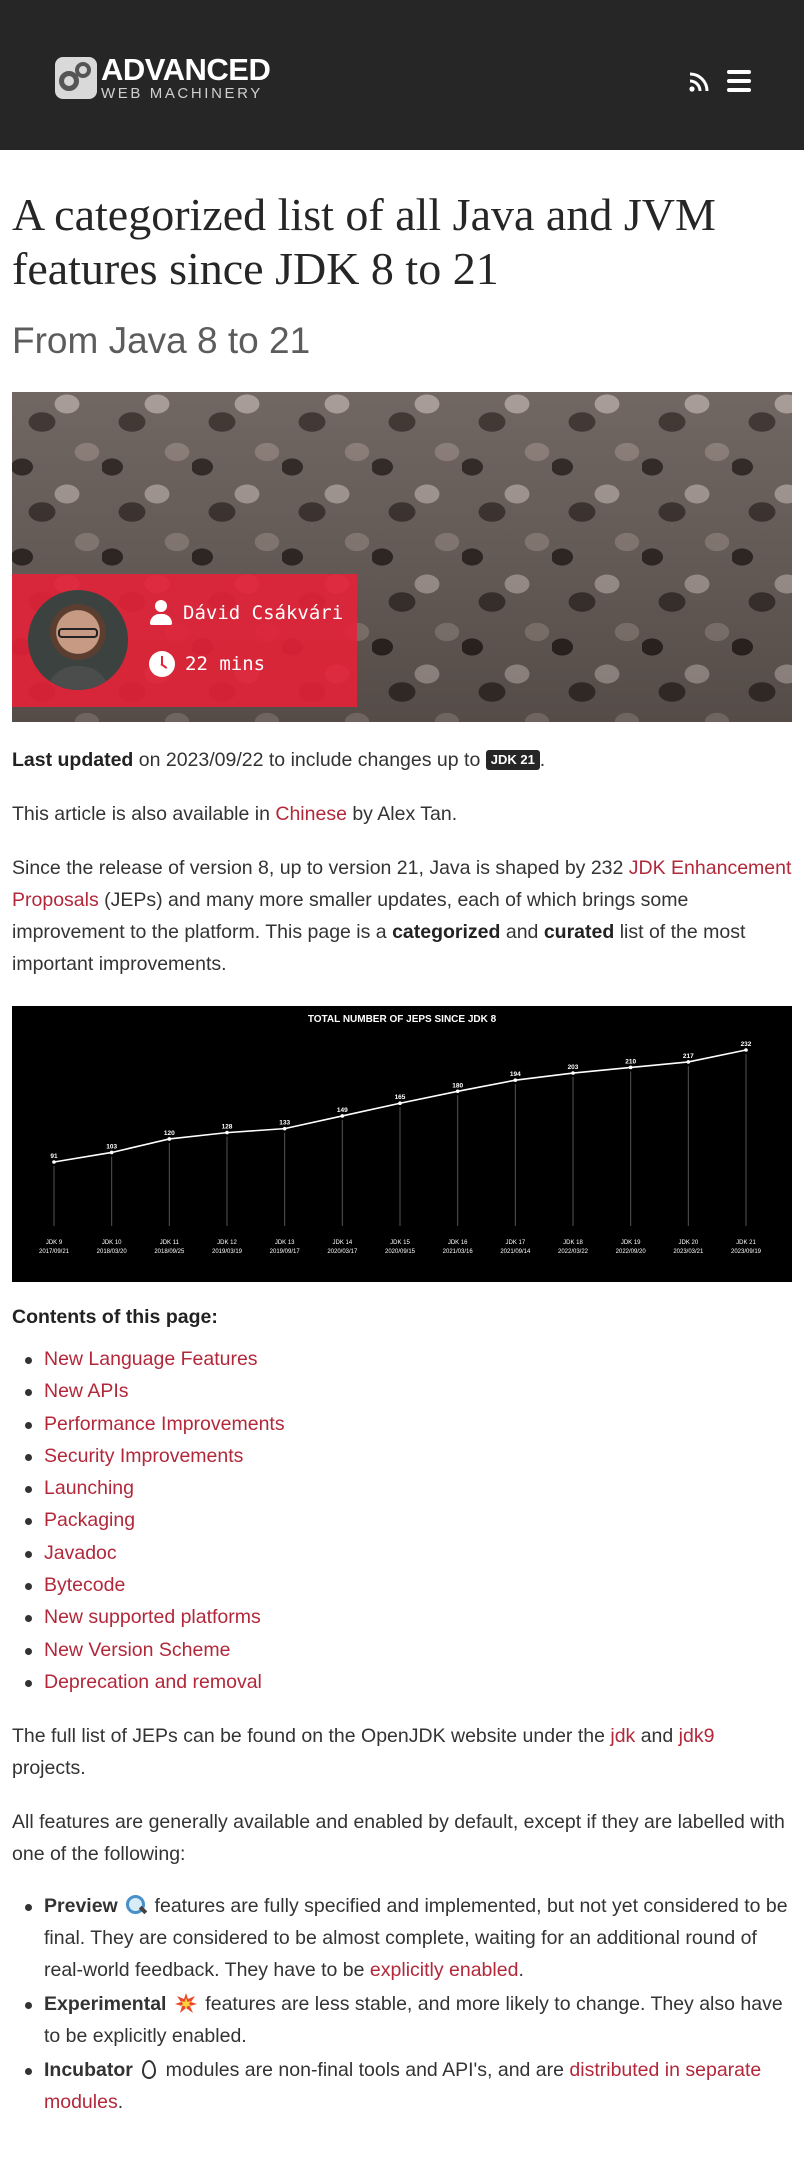 The height and width of the screenshot is (2167, 804). Describe the element at coordinates (408, 1424) in the screenshot. I see `toc-item: Performance Improvements` at that location.